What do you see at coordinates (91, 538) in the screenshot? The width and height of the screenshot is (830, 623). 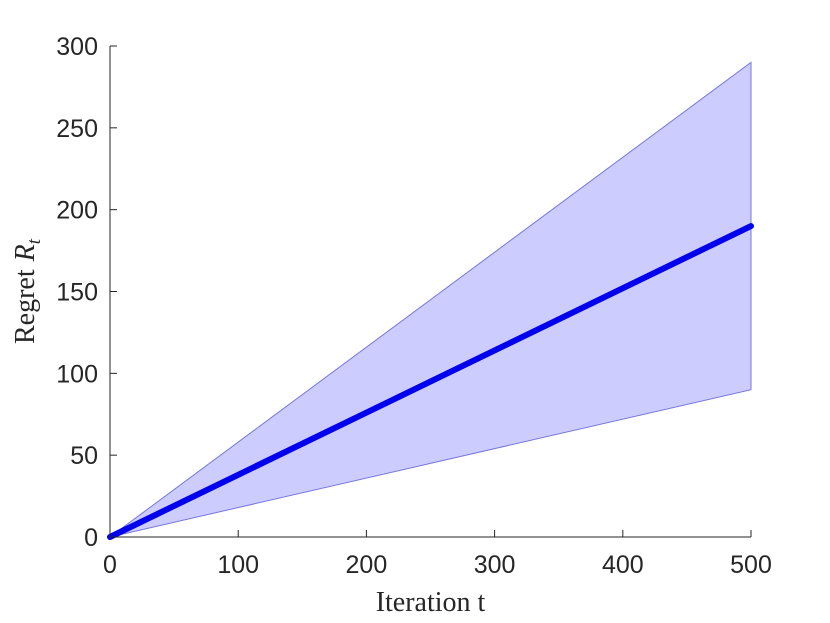 I see `y-tick-label: 0` at bounding box center [91, 538].